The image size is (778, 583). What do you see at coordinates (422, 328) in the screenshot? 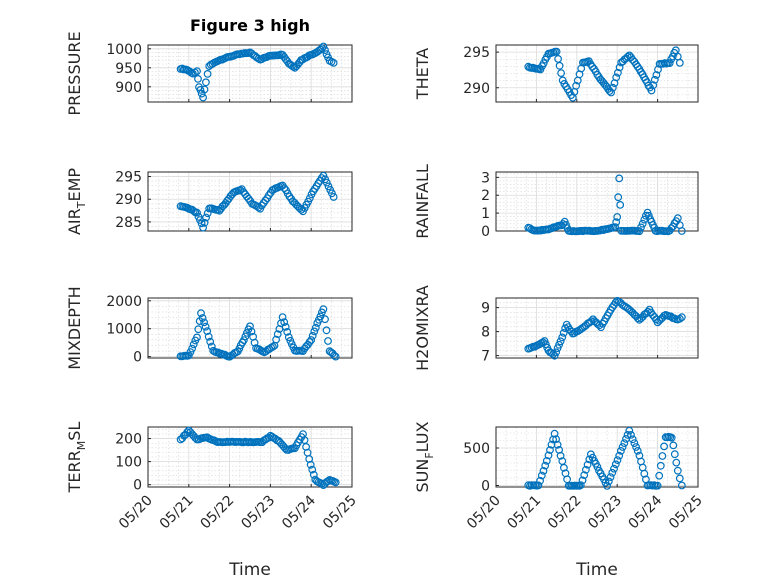
I see `y-axis-label: H2OMIXRA` at bounding box center [422, 328].